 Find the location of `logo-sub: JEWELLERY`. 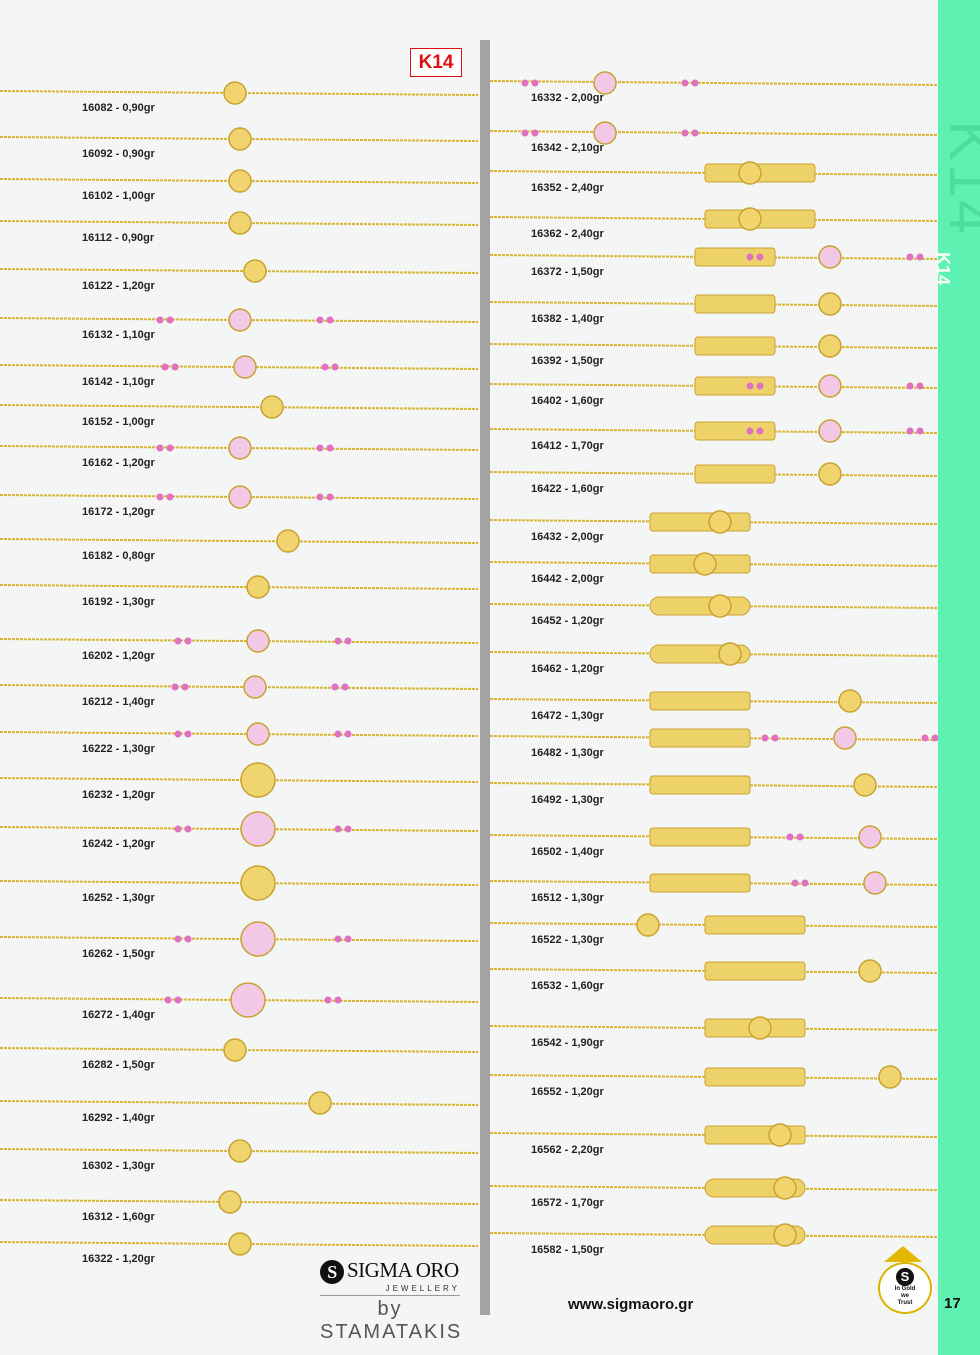

logo-sub: JEWELLERY is located at coordinates (390, 1290).